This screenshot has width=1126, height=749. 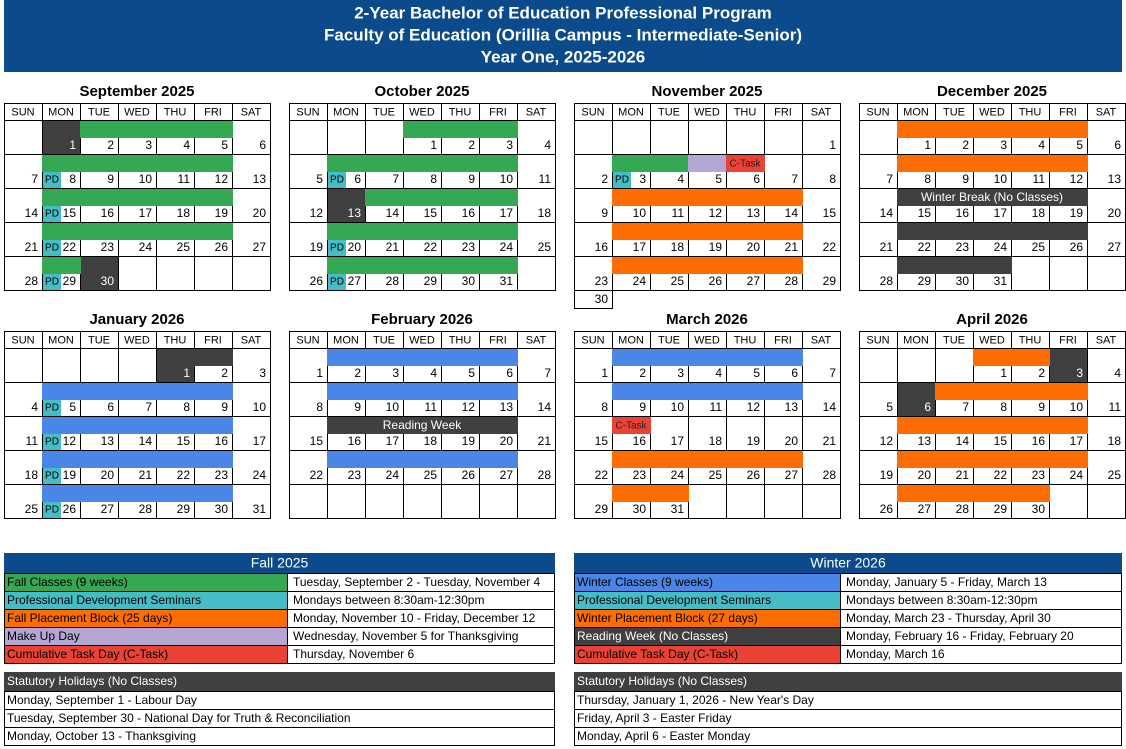 I want to click on month-title: March 2026, so click(x=707, y=319).